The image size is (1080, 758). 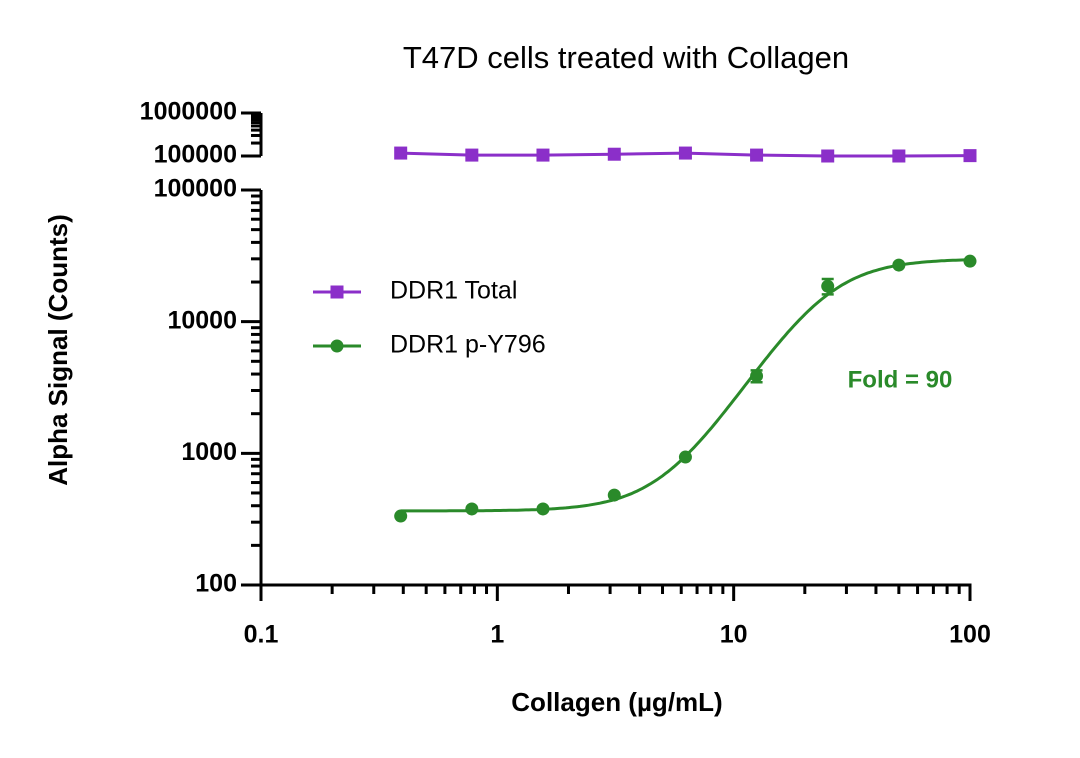 I want to click on x-tick-label: 0.1, so click(x=261, y=635).